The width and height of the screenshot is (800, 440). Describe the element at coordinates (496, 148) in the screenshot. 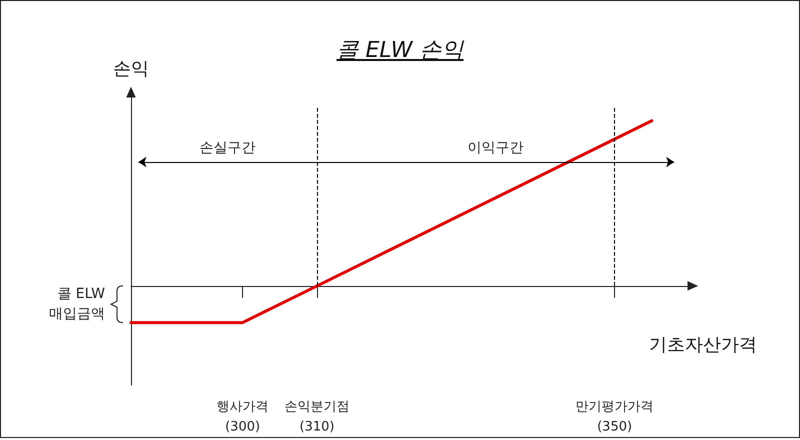

I see `annotation: 이익구간` at that location.